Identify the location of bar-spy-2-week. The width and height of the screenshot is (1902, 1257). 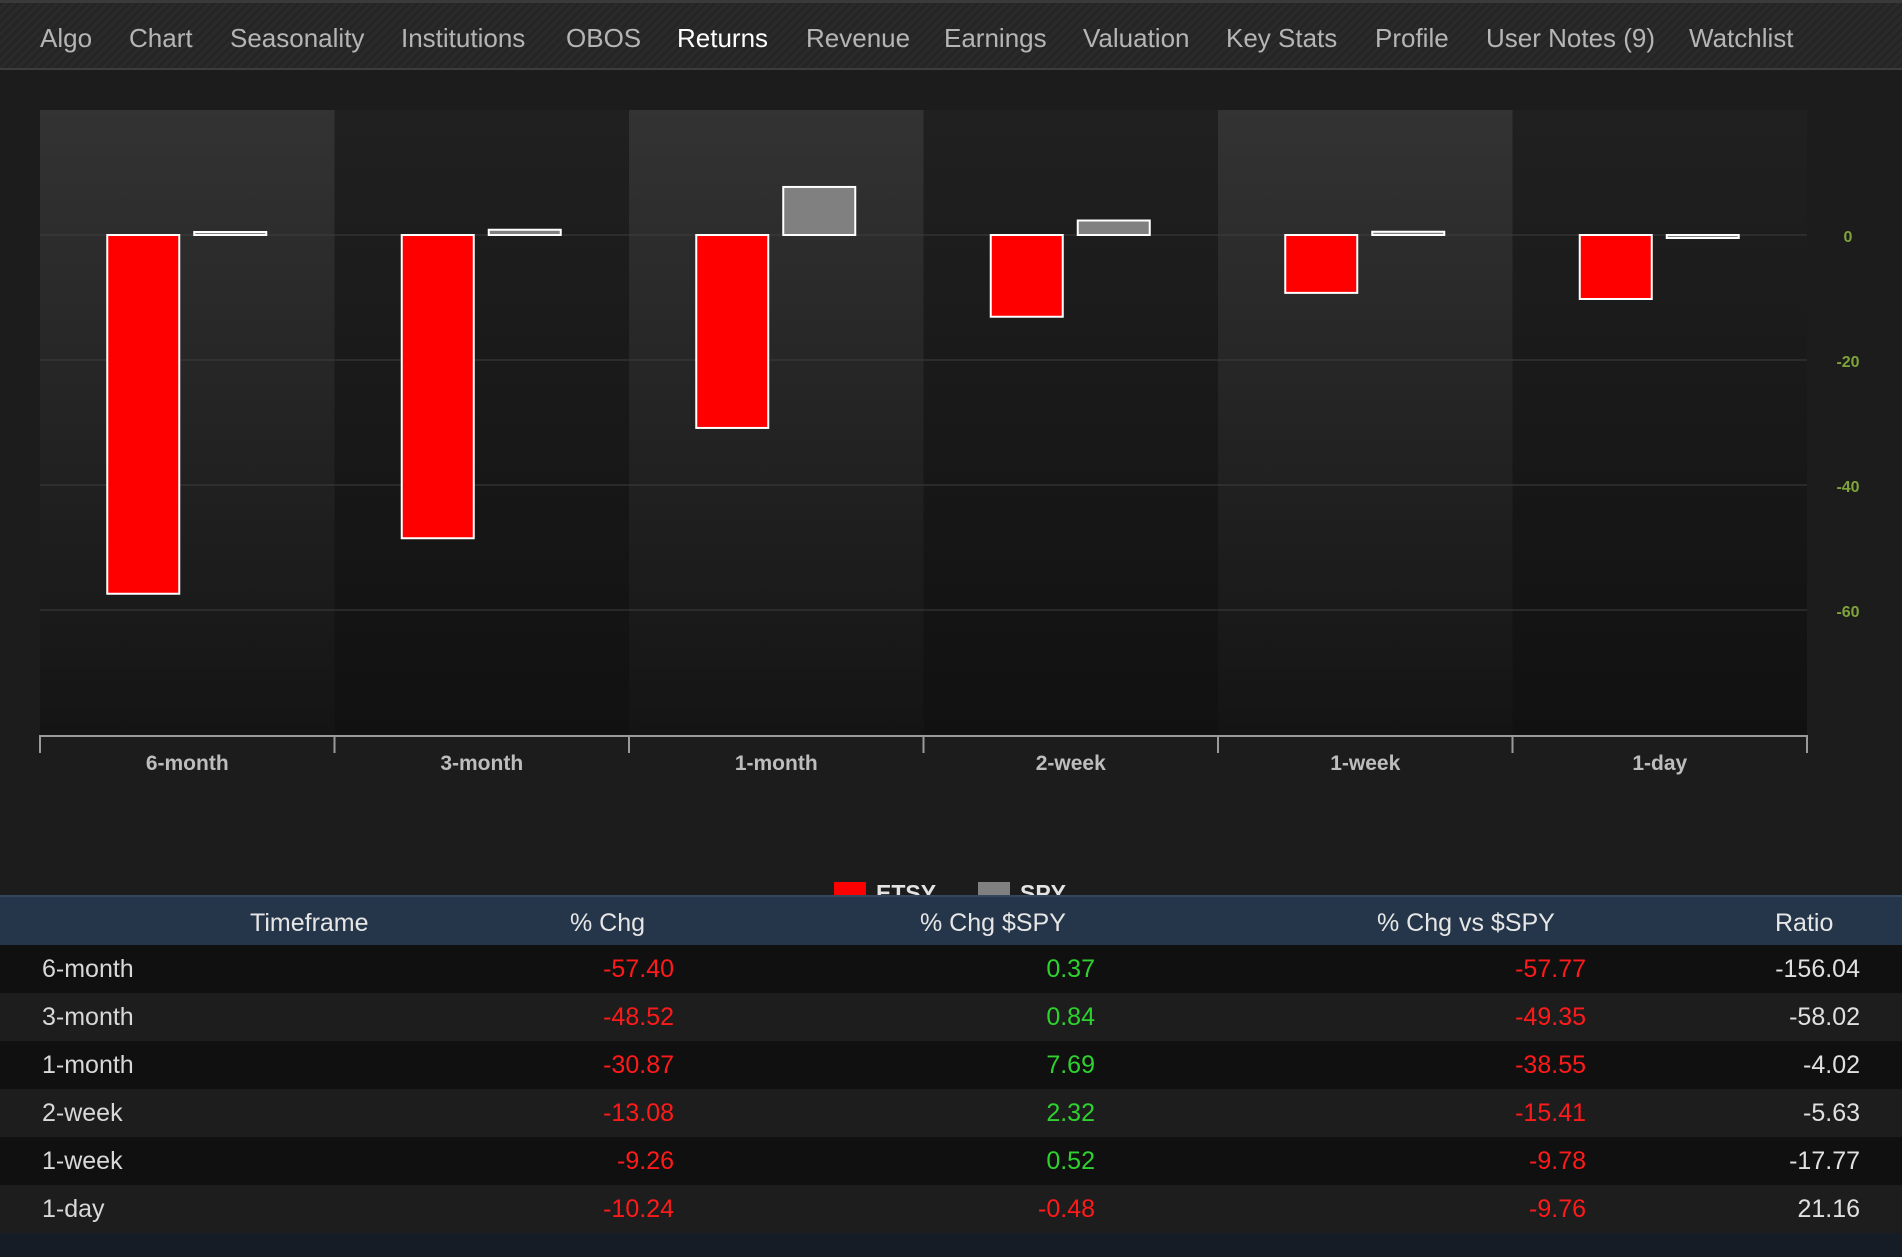
(1113, 227).